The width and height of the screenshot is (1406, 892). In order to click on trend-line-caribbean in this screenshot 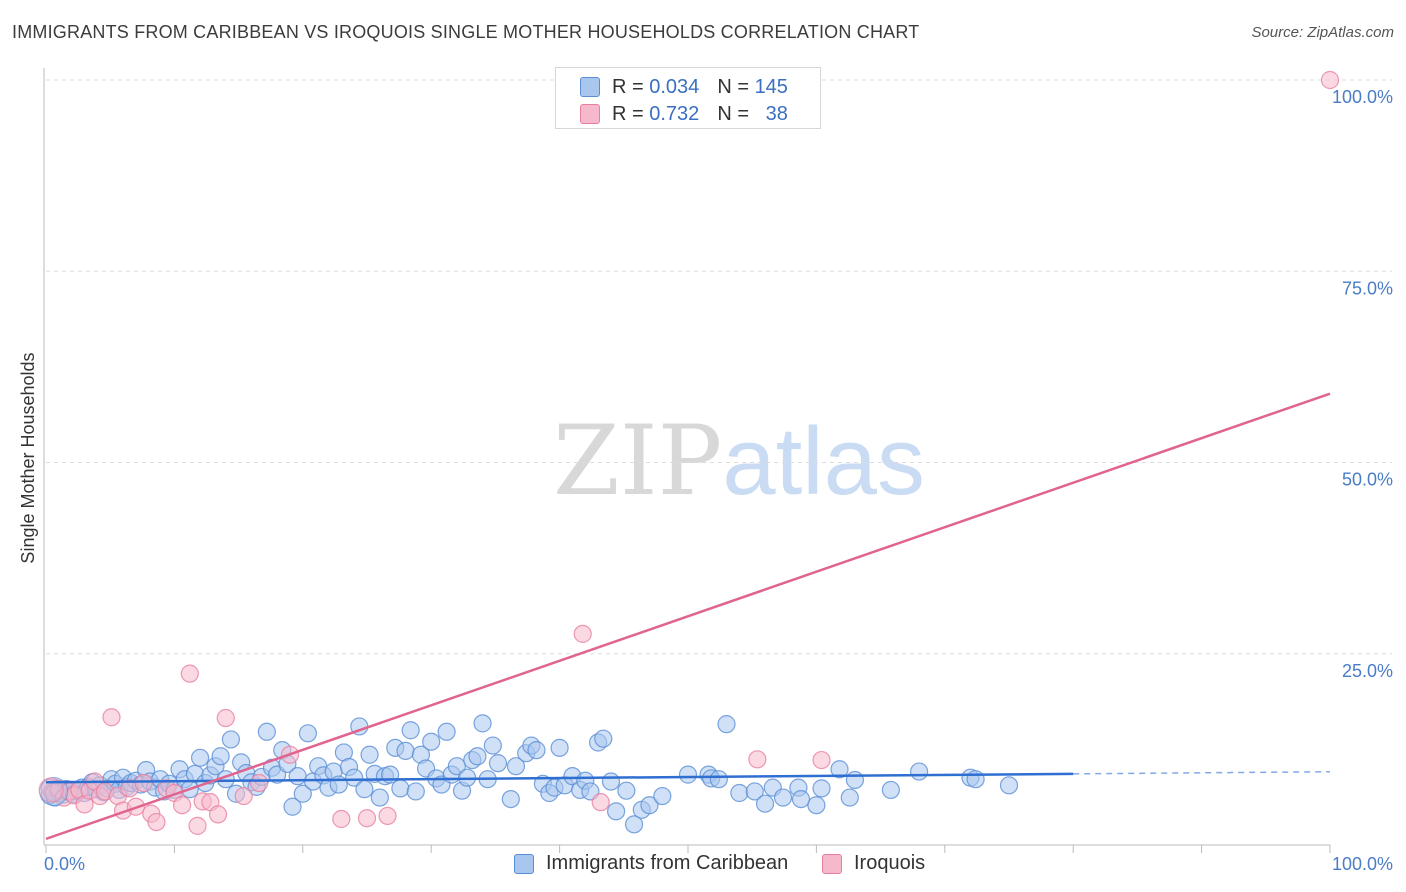, I will do `click(559, 778)`.